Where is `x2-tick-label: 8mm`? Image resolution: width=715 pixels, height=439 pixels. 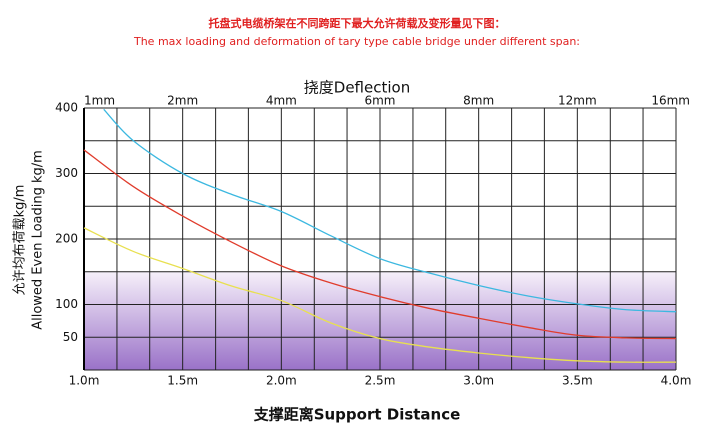 x2-tick-label: 8mm is located at coordinates (478, 101).